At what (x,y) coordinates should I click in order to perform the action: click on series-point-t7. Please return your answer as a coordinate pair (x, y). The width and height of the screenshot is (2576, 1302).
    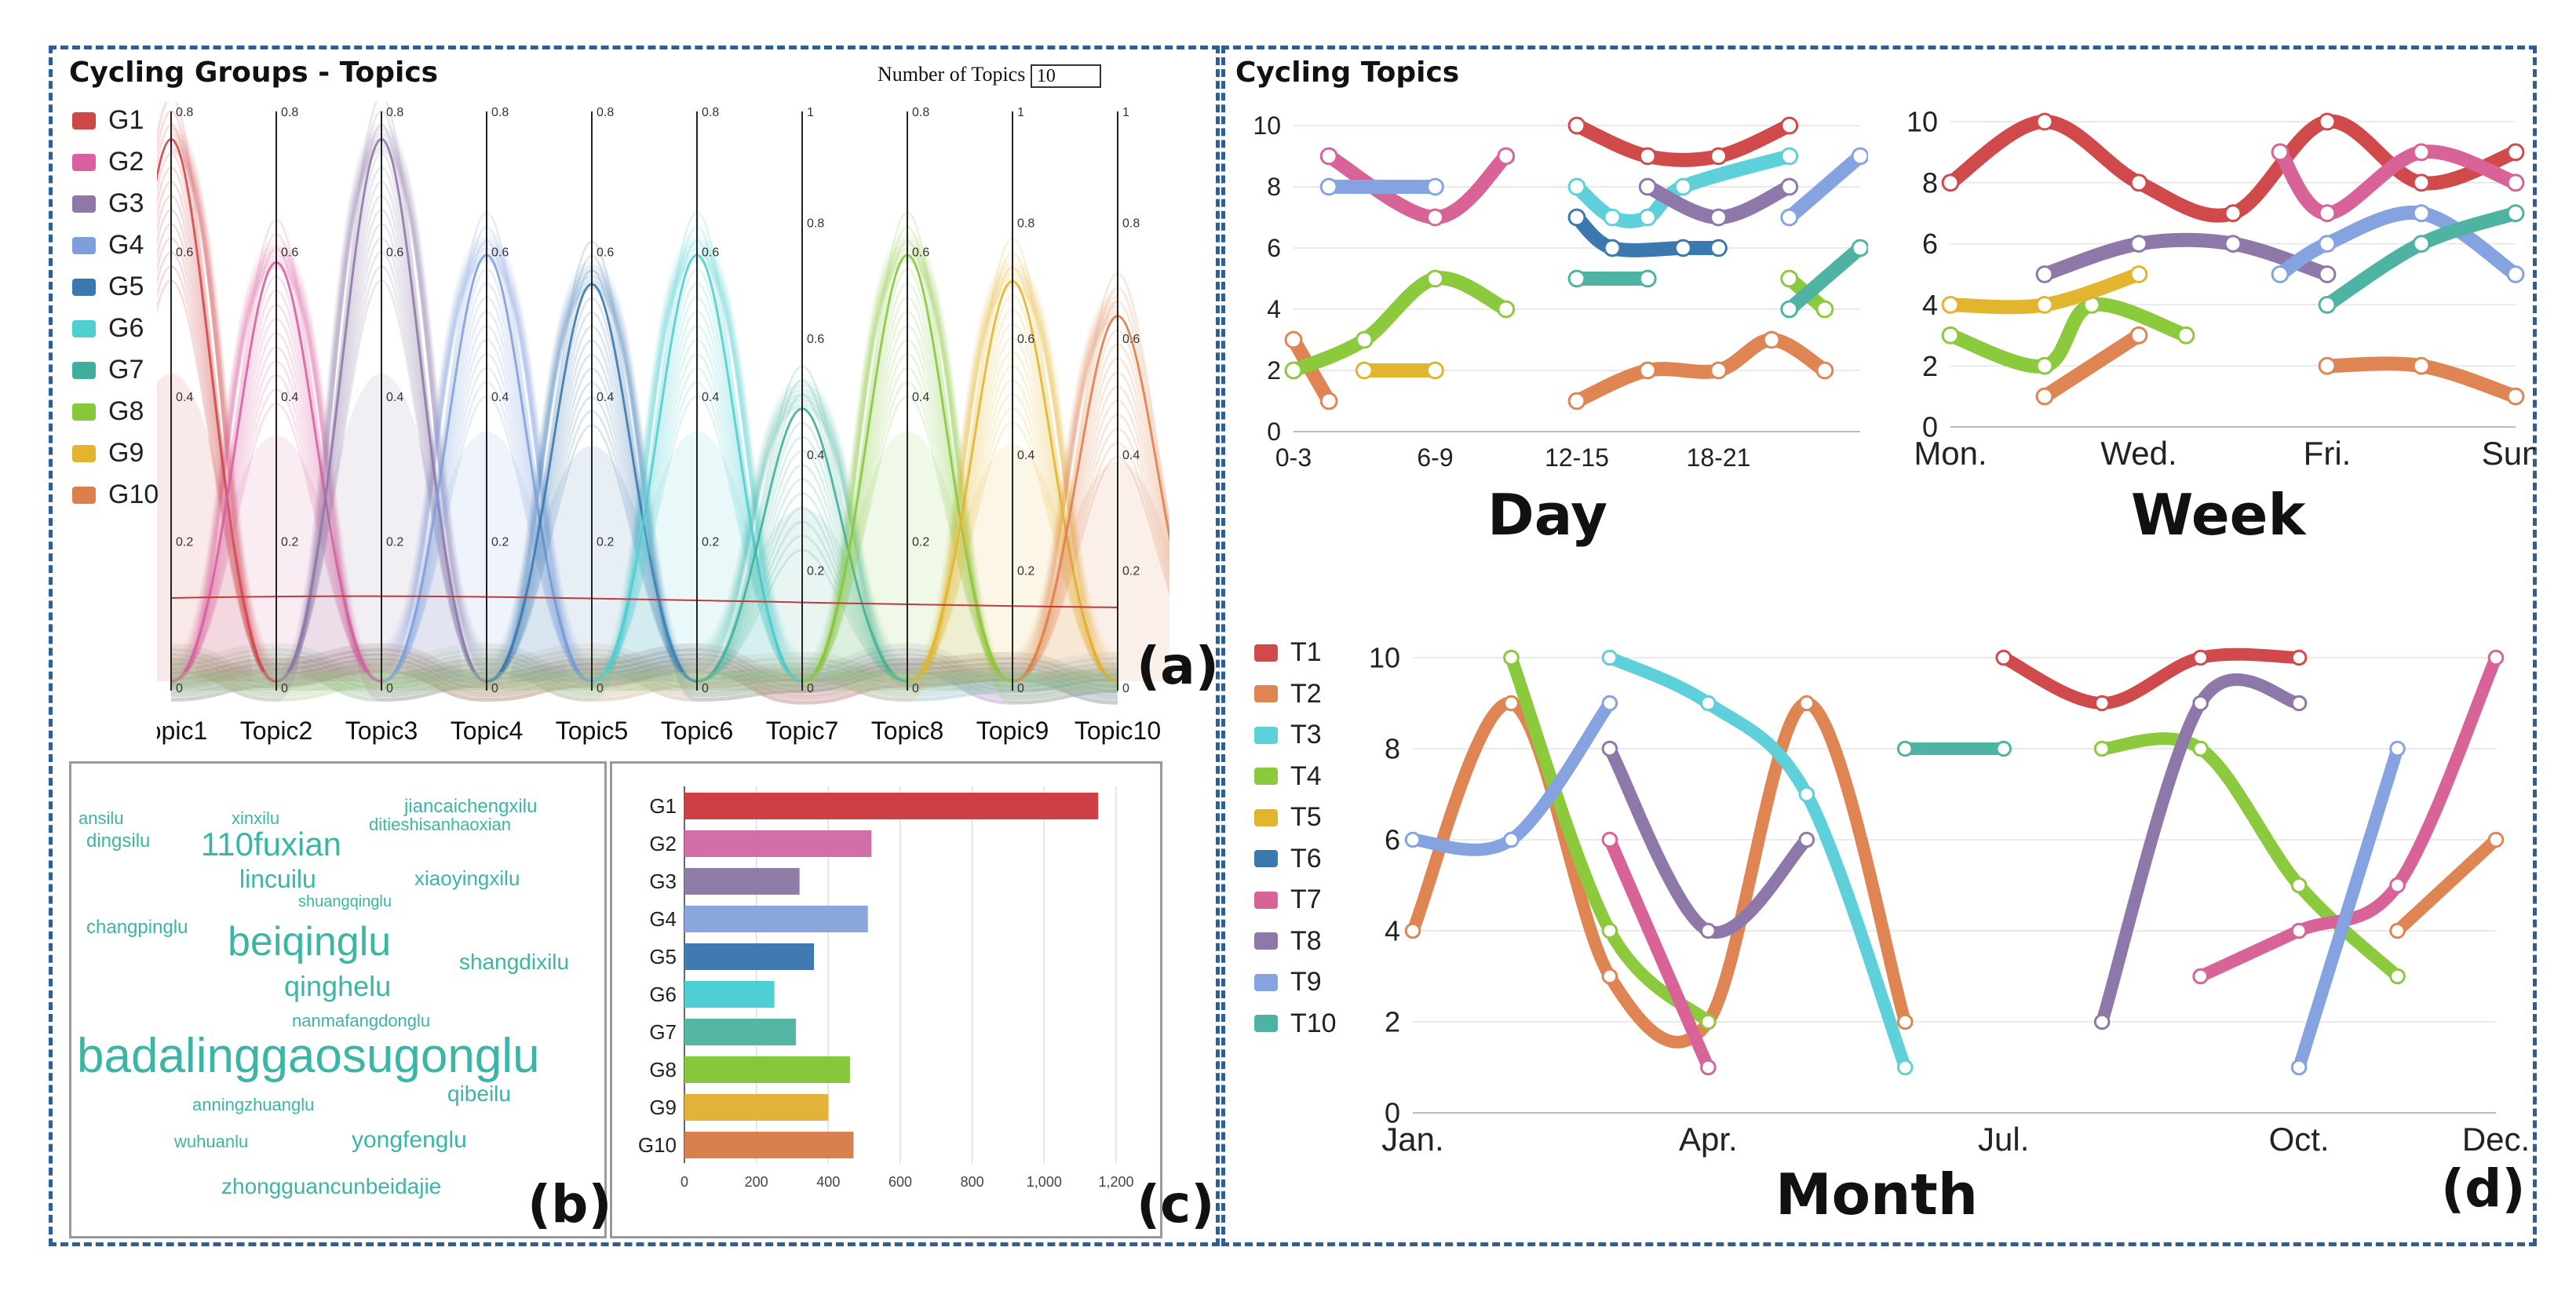
    Looking at the image, I should click on (1609, 839).